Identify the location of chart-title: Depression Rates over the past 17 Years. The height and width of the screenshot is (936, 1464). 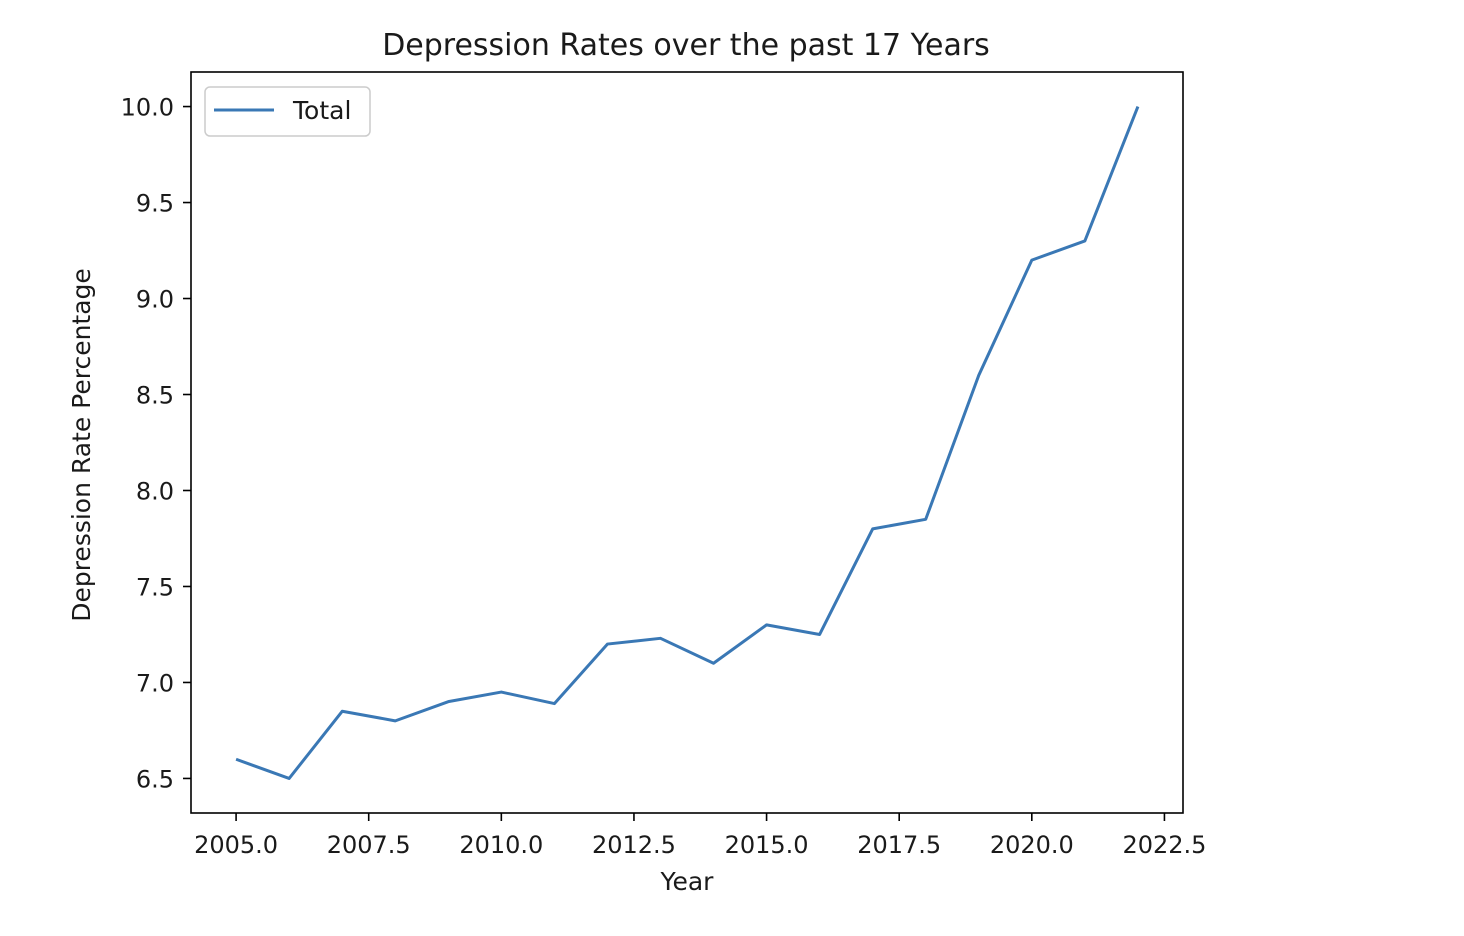
(686, 45).